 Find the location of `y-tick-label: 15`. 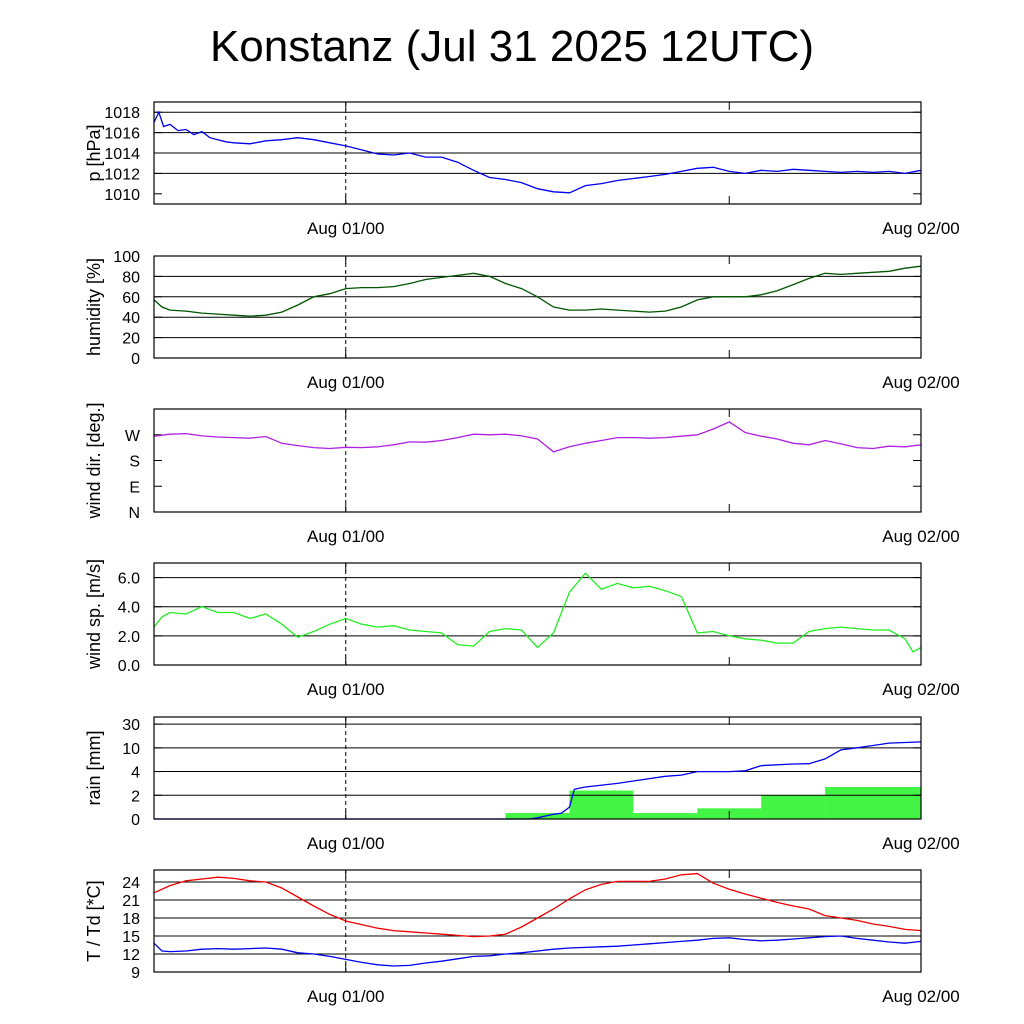

y-tick-label: 15 is located at coordinates (131, 937).